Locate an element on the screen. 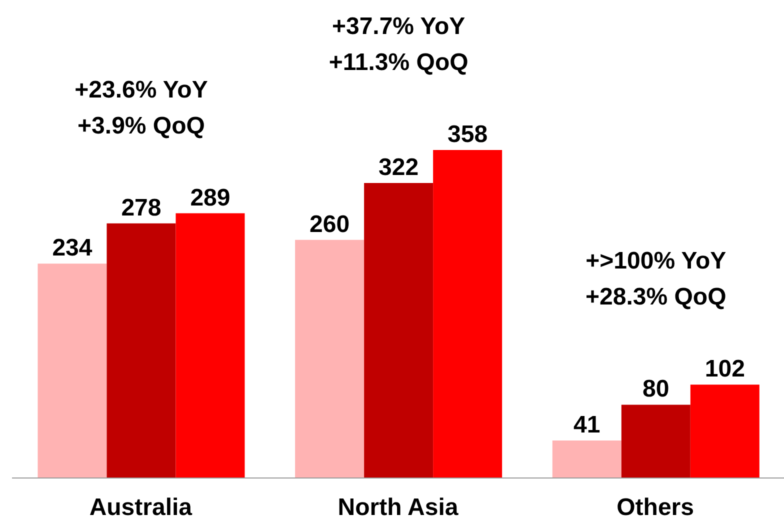 Image resolution: width=784 pixels, height=530 pixels. data-label: 102 is located at coordinates (724, 369).